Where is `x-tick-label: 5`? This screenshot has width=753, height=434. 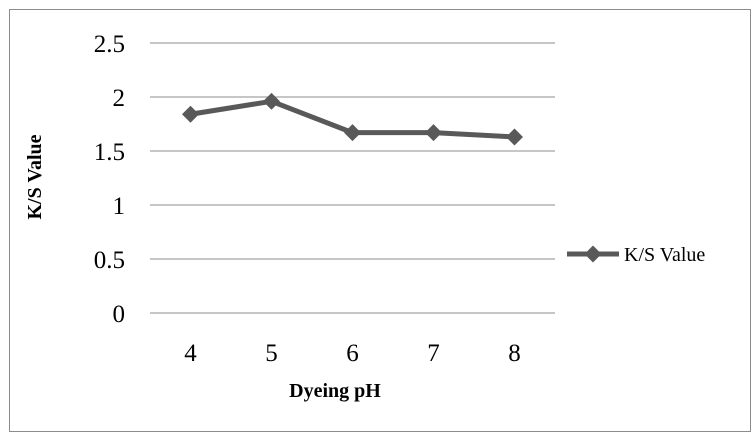
x-tick-label: 5 is located at coordinates (271, 353).